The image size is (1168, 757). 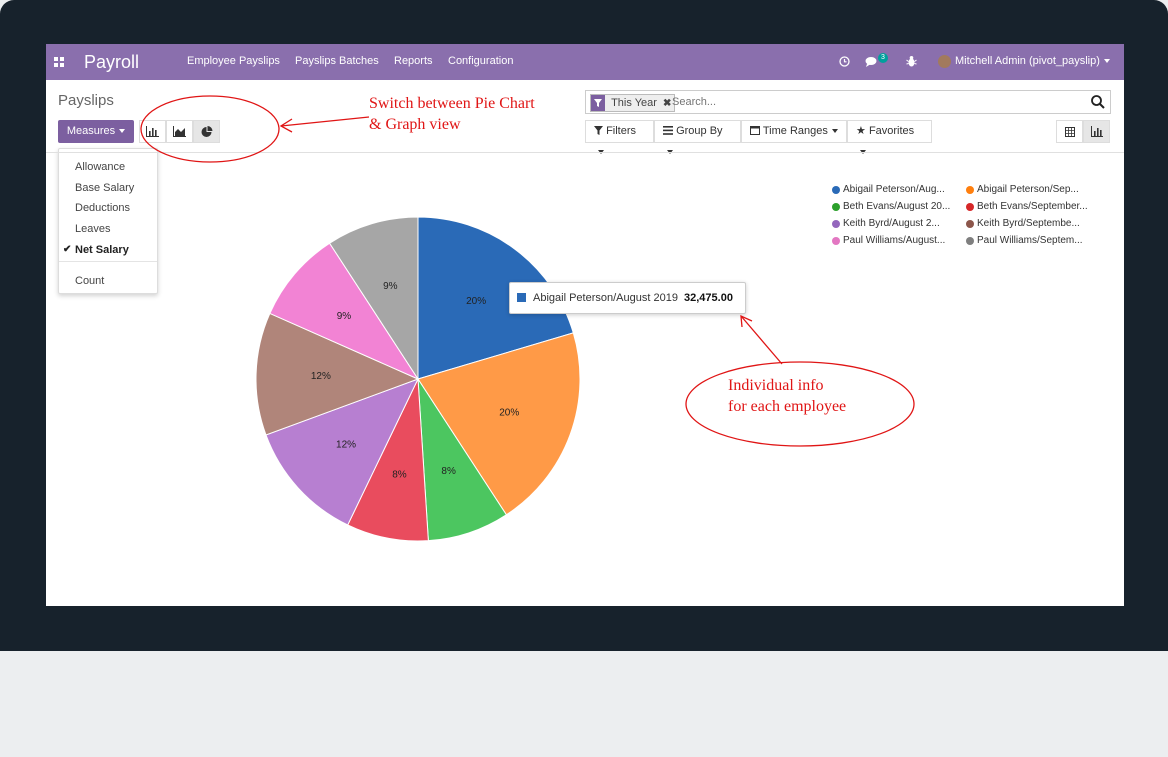 What do you see at coordinates (481, 61) in the screenshot?
I see `menu-configuration: Configuration` at bounding box center [481, 61].